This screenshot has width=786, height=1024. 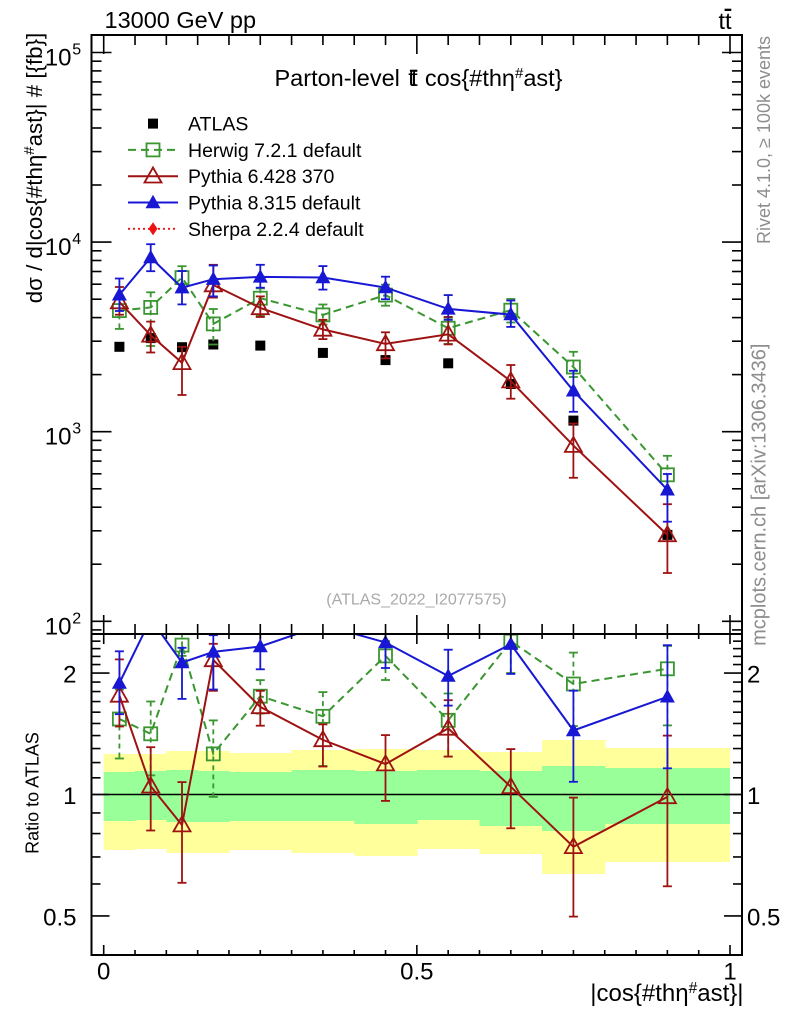 I want to click on svg-text: 3, so click(x=76, y=429).